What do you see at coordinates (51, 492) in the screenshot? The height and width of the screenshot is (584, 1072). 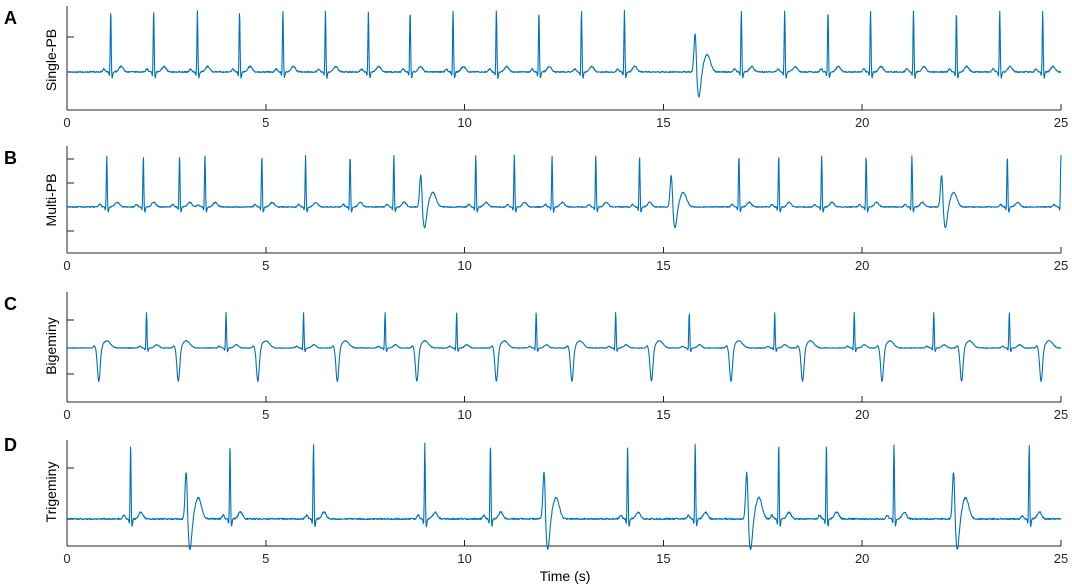 I see `ylabel-trigeminy: Trigeminy` at bounding box center [51, 492].